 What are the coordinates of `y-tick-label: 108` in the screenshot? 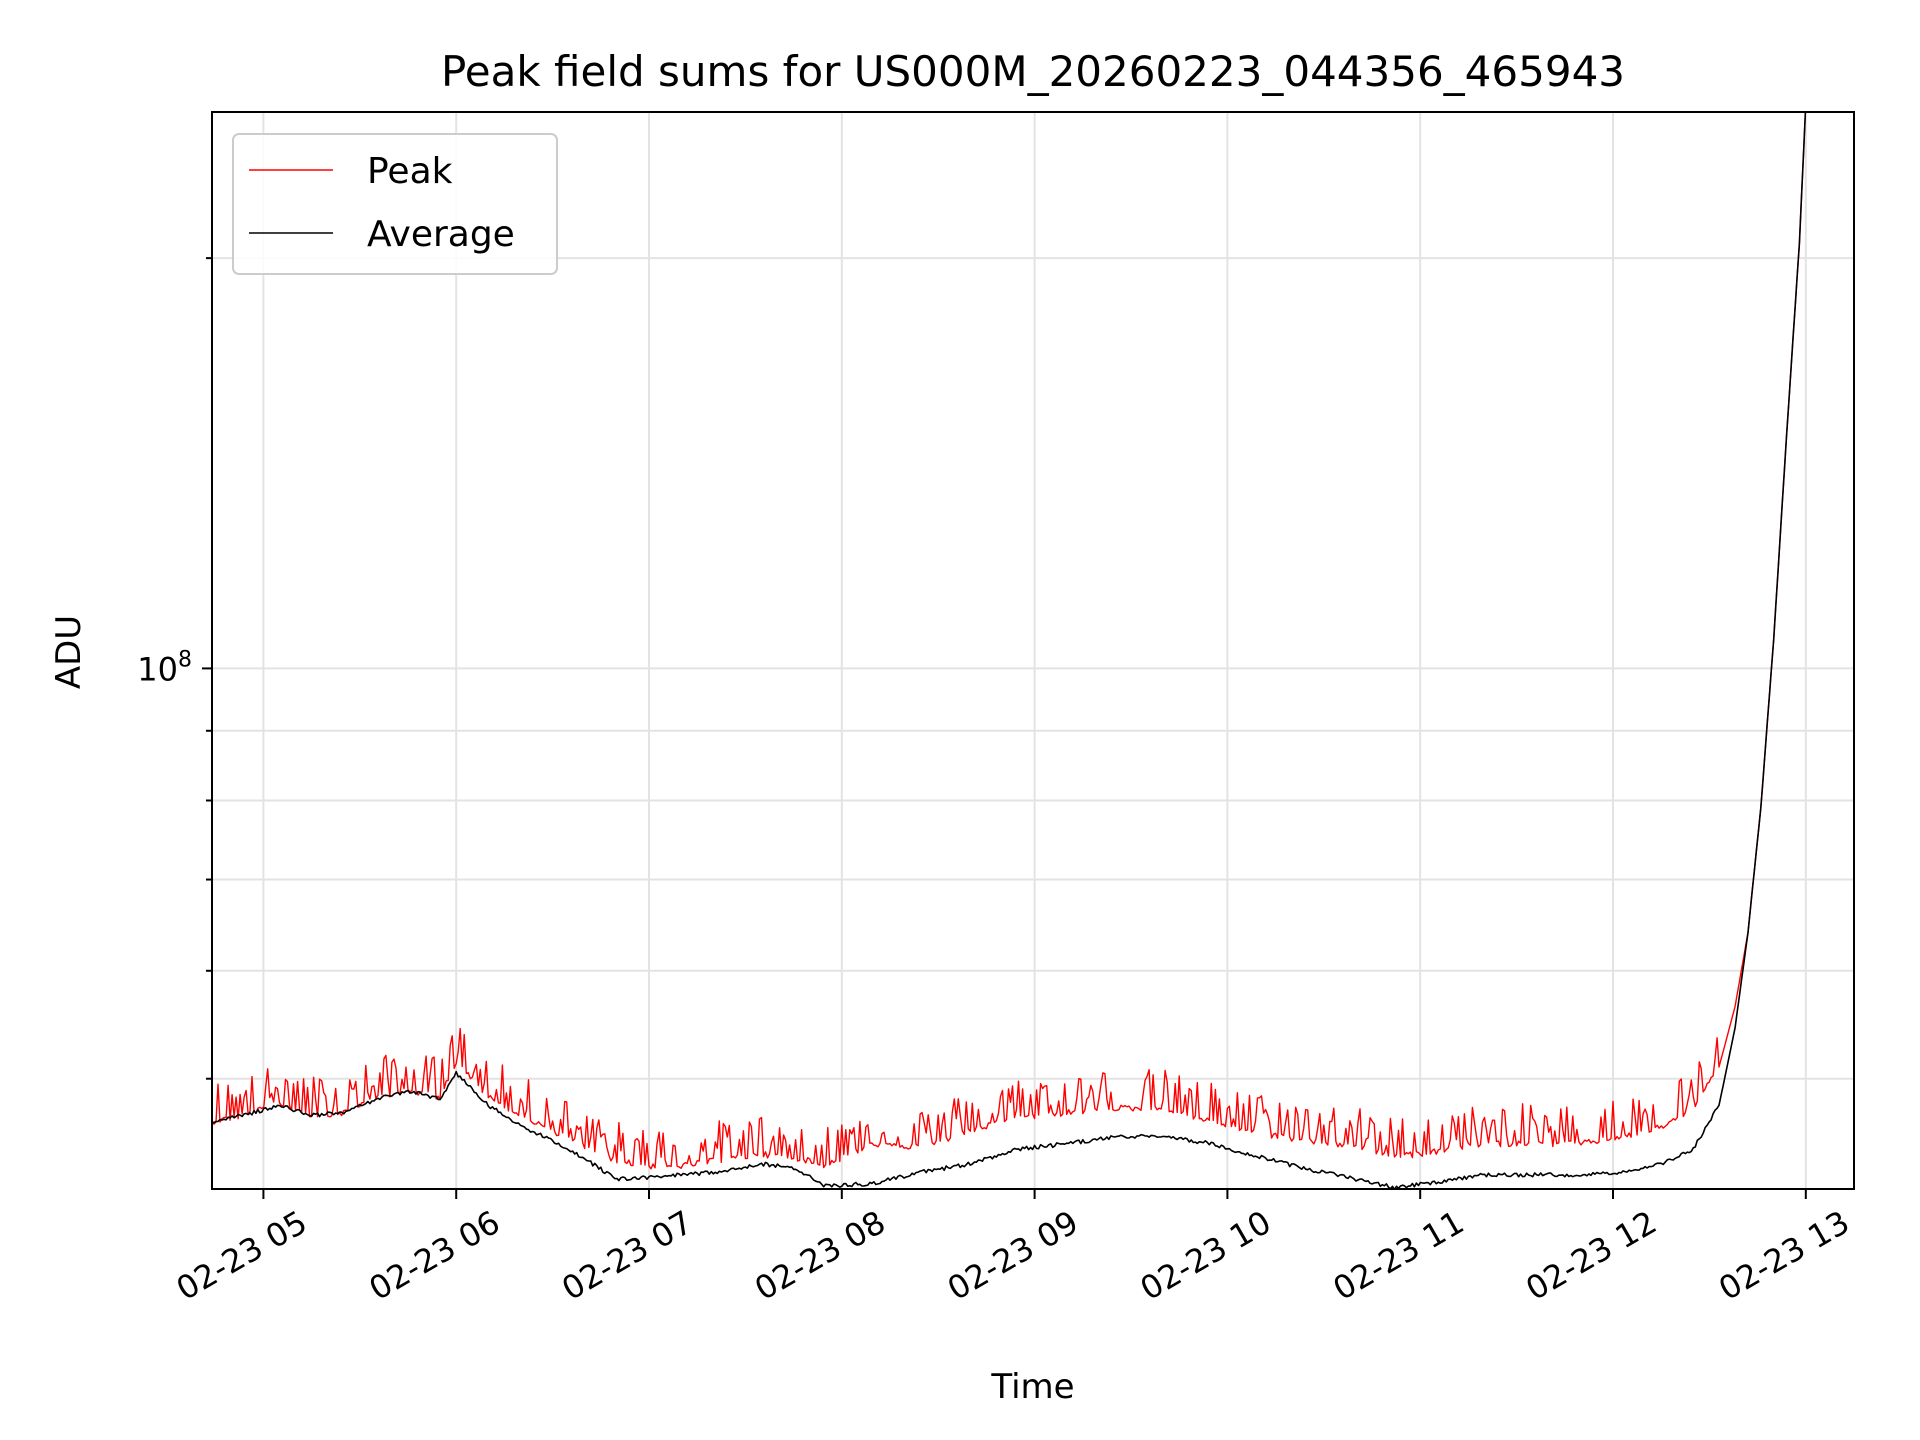 It's located at (164, 667).